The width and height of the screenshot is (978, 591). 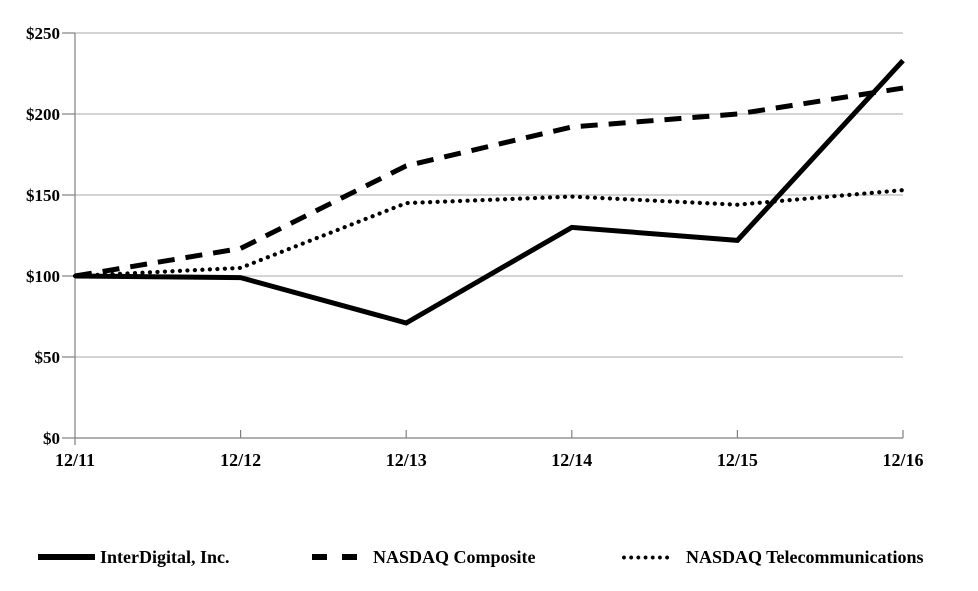 What do you see at coordinates (43, 33) in the screenshot?
I see `y-axis-label: $250` at bounding box center [43, 33].